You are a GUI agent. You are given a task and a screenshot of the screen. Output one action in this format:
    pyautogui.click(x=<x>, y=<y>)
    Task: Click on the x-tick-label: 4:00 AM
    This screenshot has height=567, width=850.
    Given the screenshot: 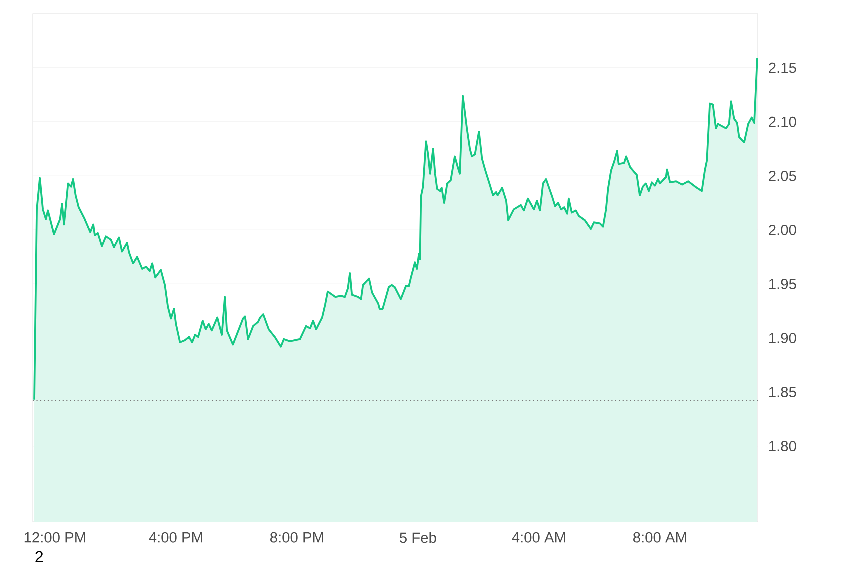 What is the action you would take?
    pyautogui.click(x=539, y=537)
    